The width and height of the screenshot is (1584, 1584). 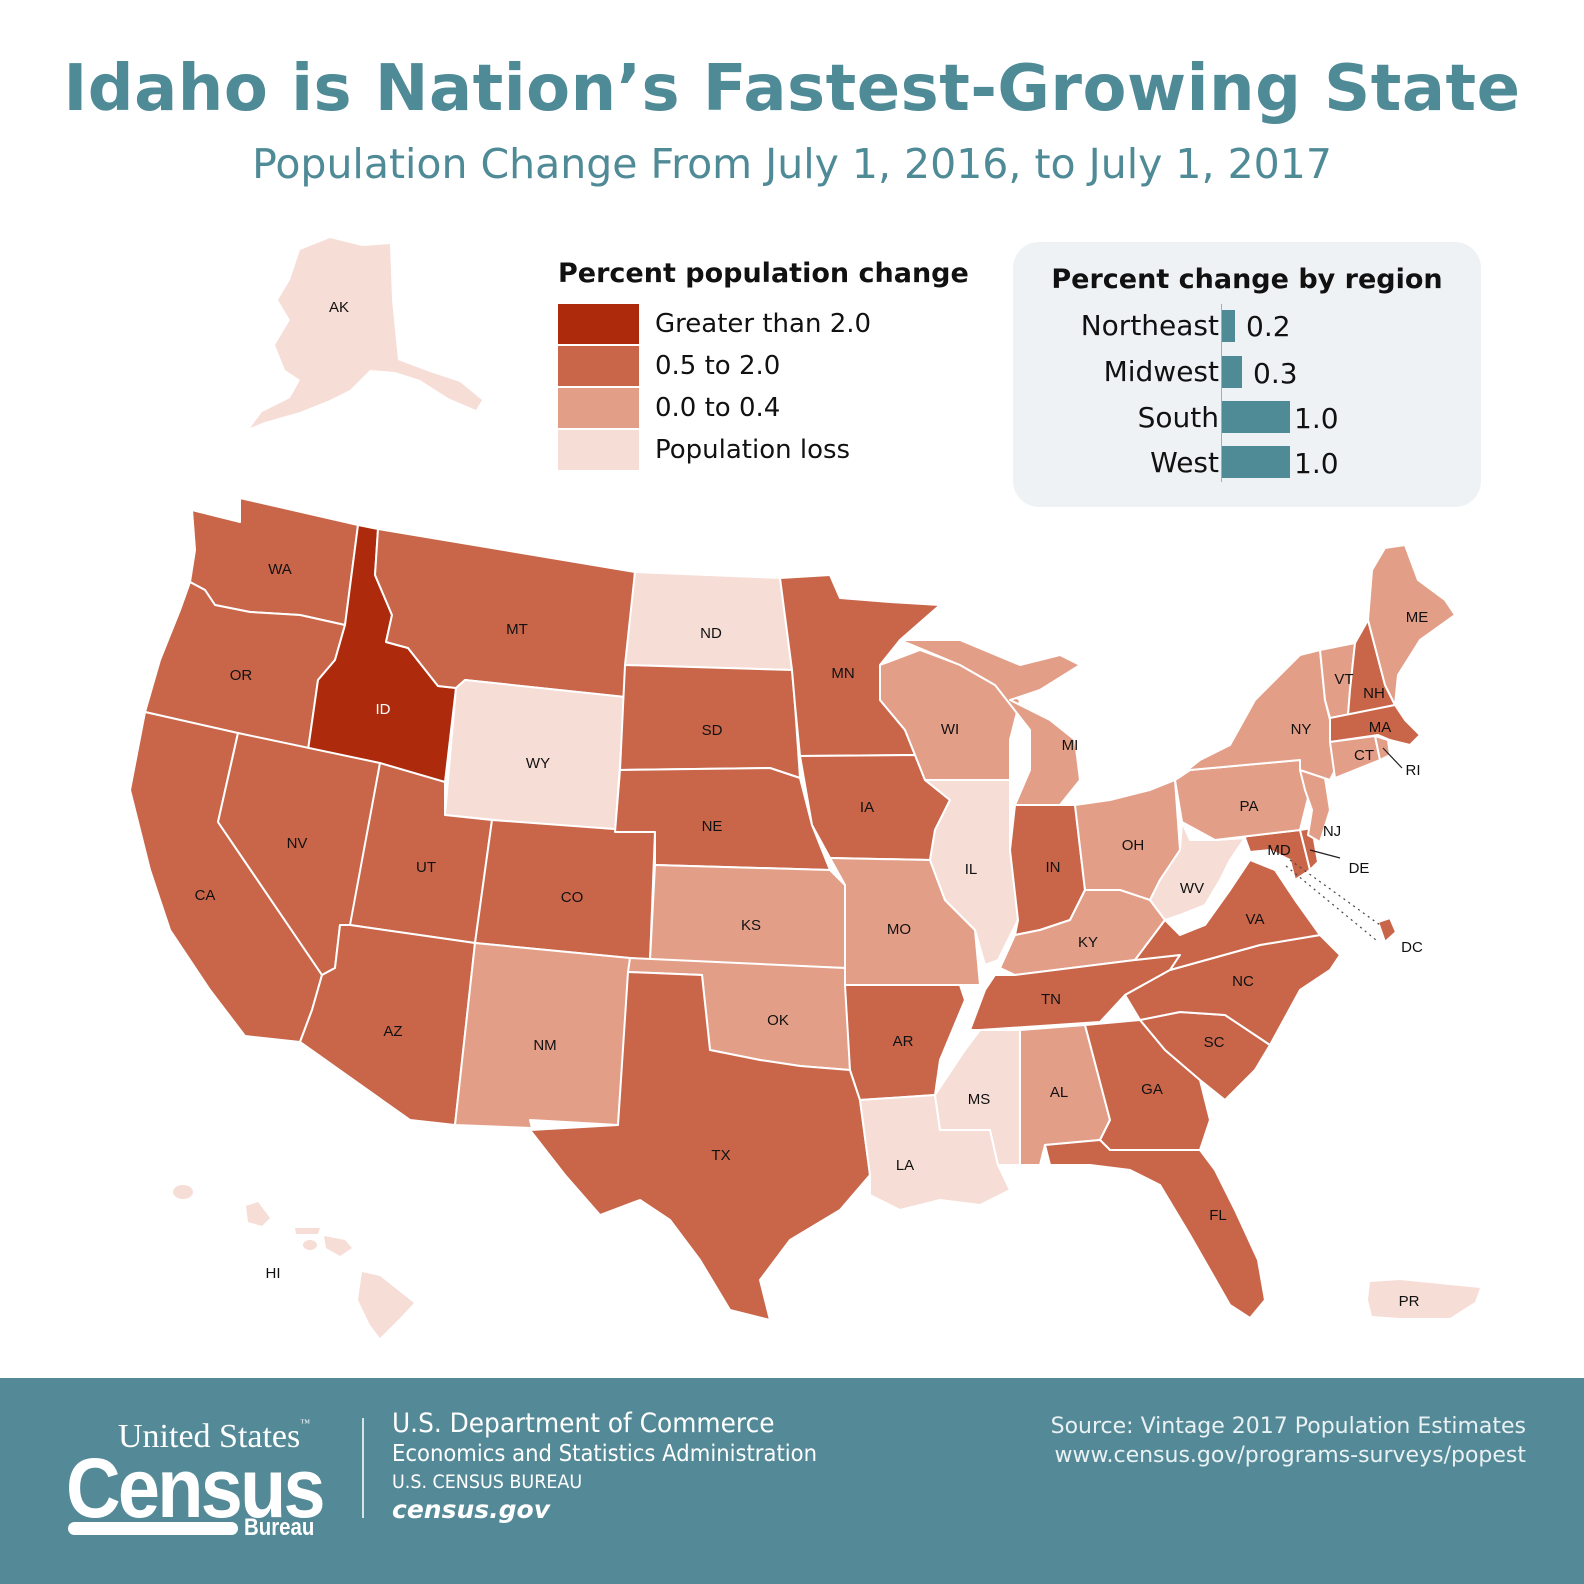 I want to click on logo-top-text: United States, so click(x=209, y=1436).